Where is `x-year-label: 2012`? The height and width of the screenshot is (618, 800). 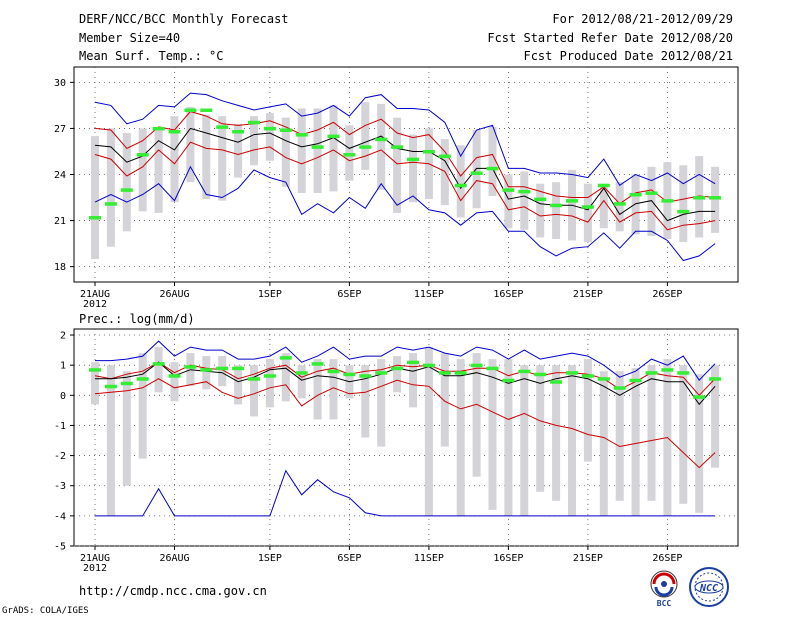 x-year-label: 2012 is located at coordinates (95, 568).